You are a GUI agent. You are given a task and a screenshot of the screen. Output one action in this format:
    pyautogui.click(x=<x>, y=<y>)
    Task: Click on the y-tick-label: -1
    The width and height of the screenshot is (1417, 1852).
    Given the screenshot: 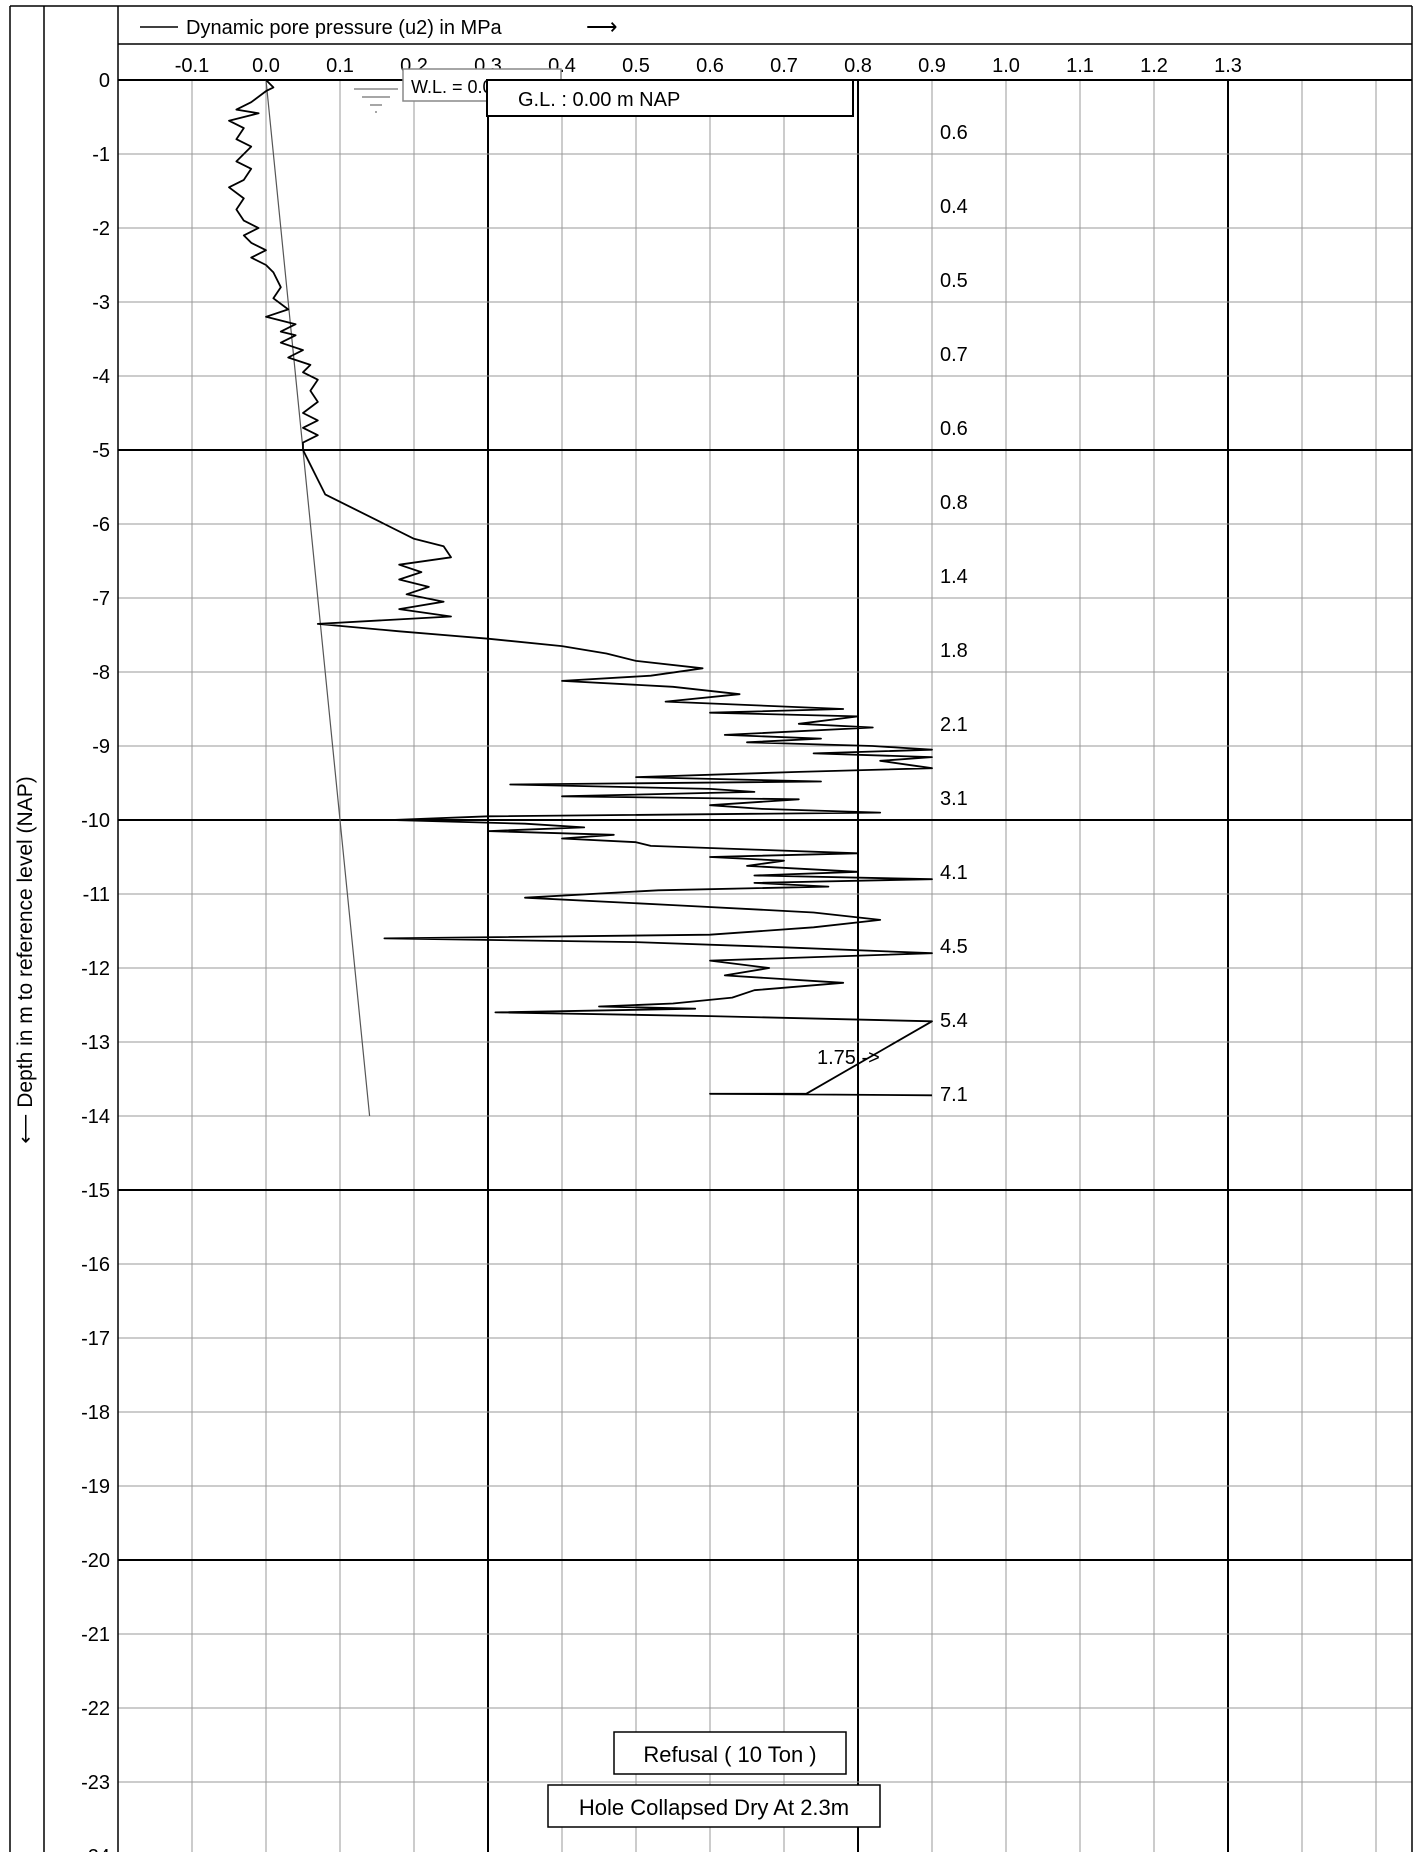 What is the action you would take?
    pyautogui.click(x=101, y=155)
    